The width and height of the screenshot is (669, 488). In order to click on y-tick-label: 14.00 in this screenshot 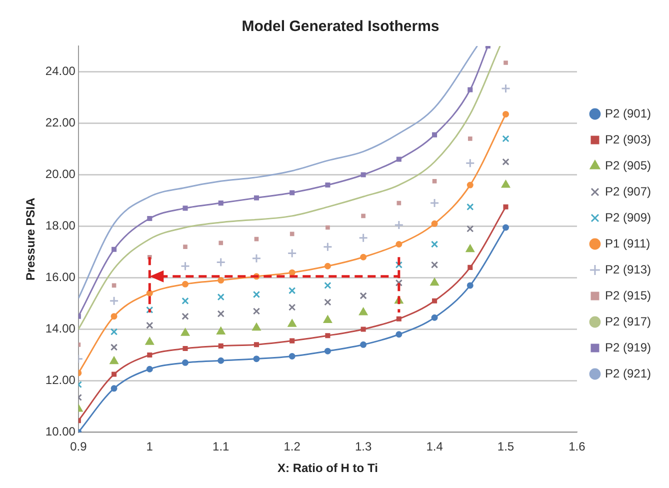, I will do `click(60, 329)`.